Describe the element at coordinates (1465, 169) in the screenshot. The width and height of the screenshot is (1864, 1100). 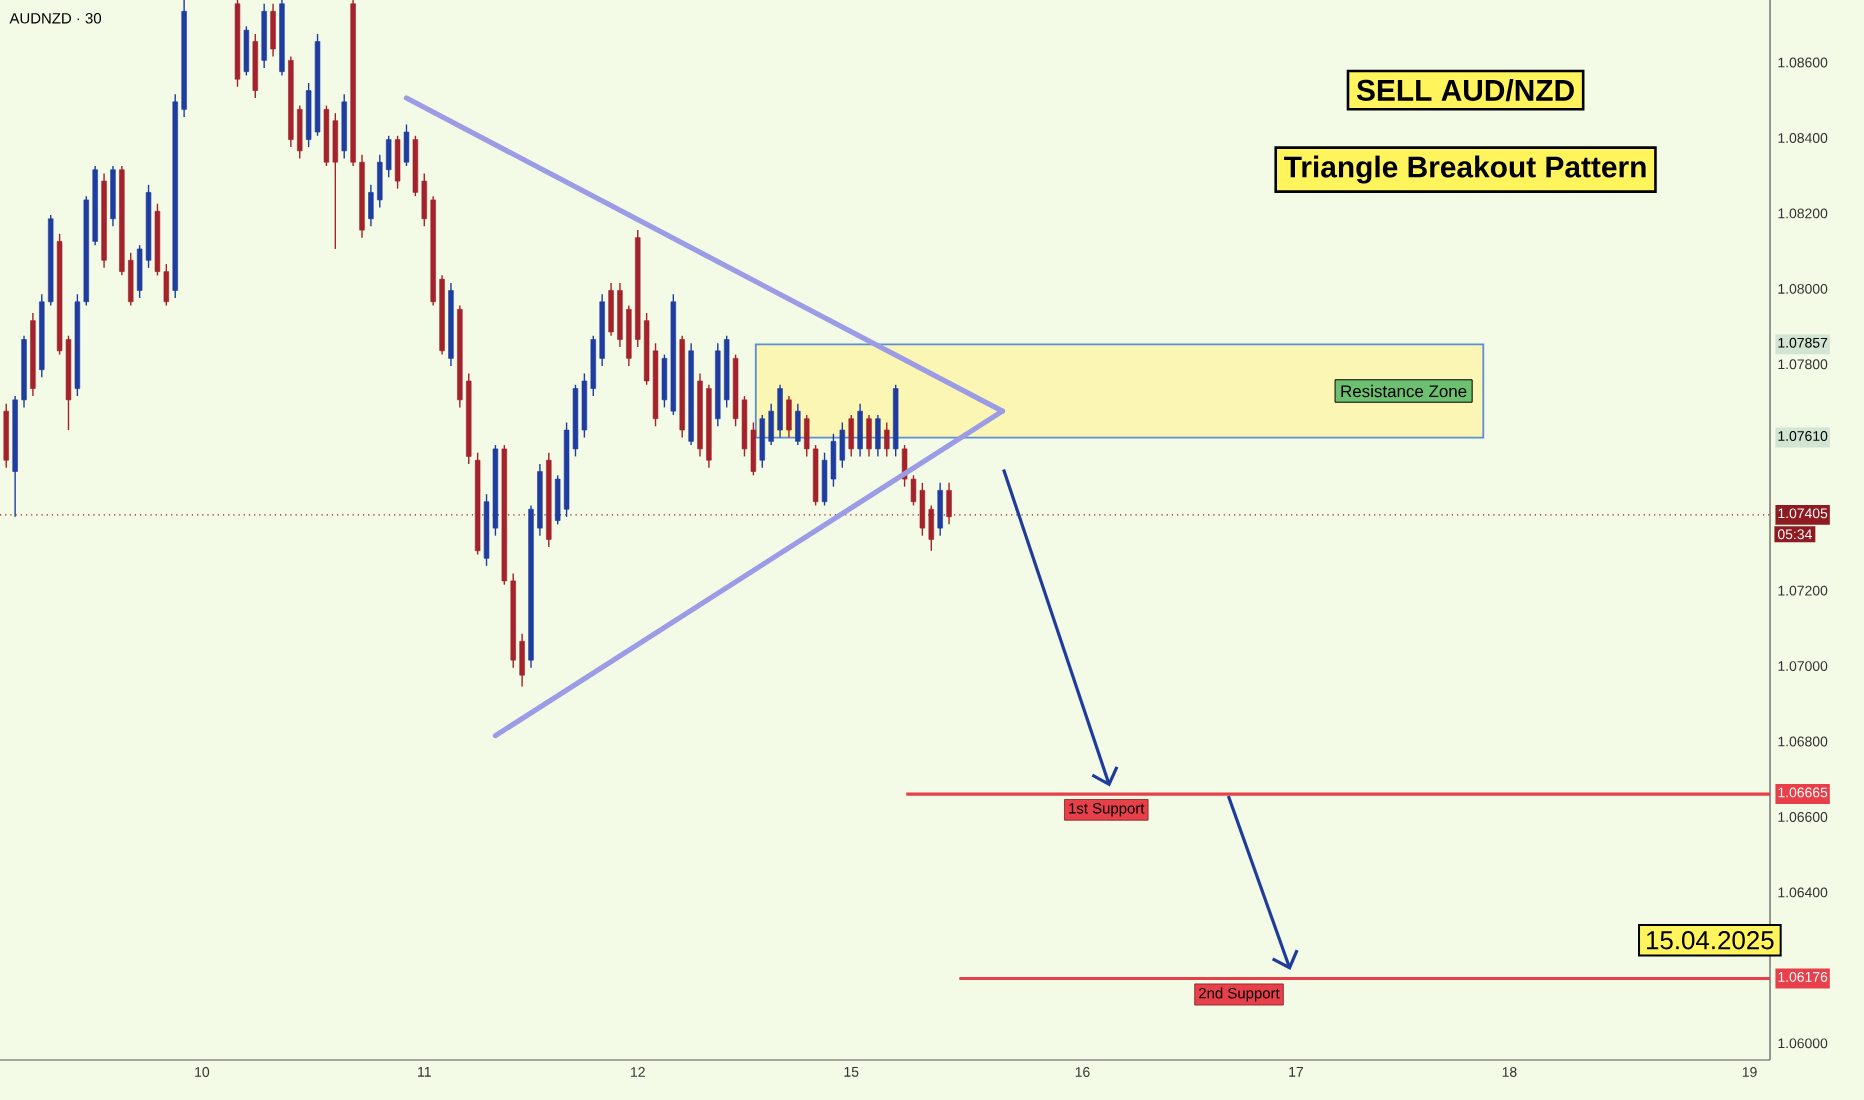
I see `text: Triangle Breakout Pattern` at that location.